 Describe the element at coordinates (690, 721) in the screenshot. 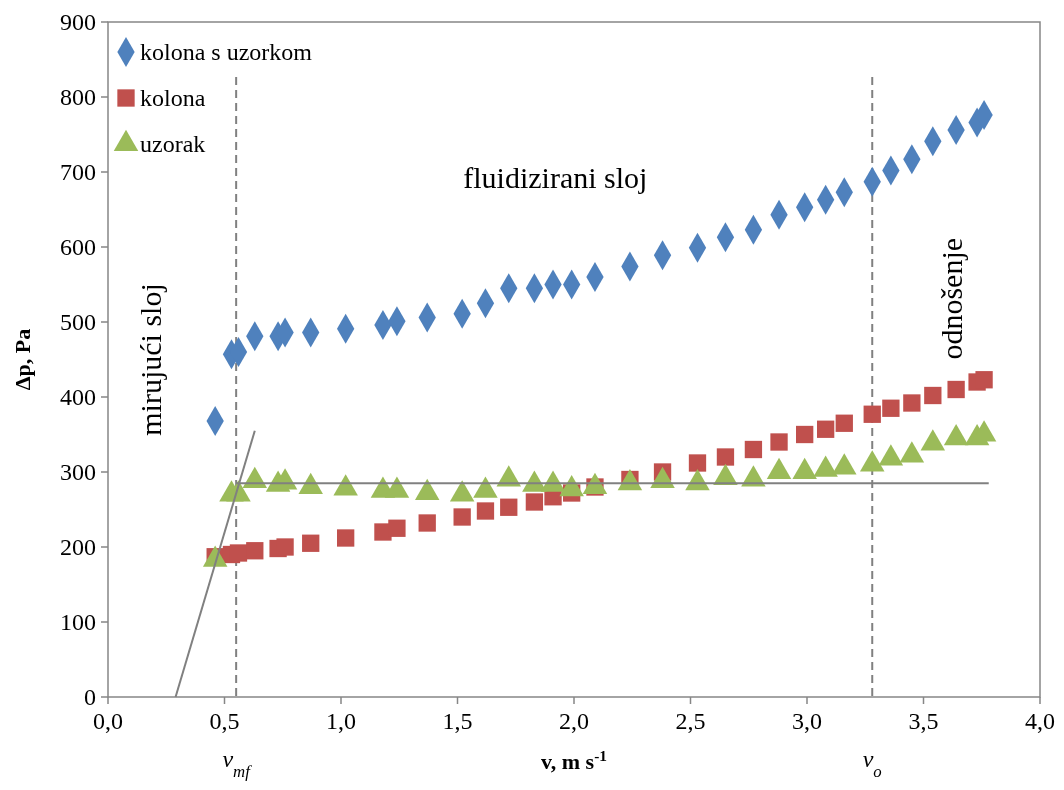

I see `x-tick-label: 2,5` at that location.